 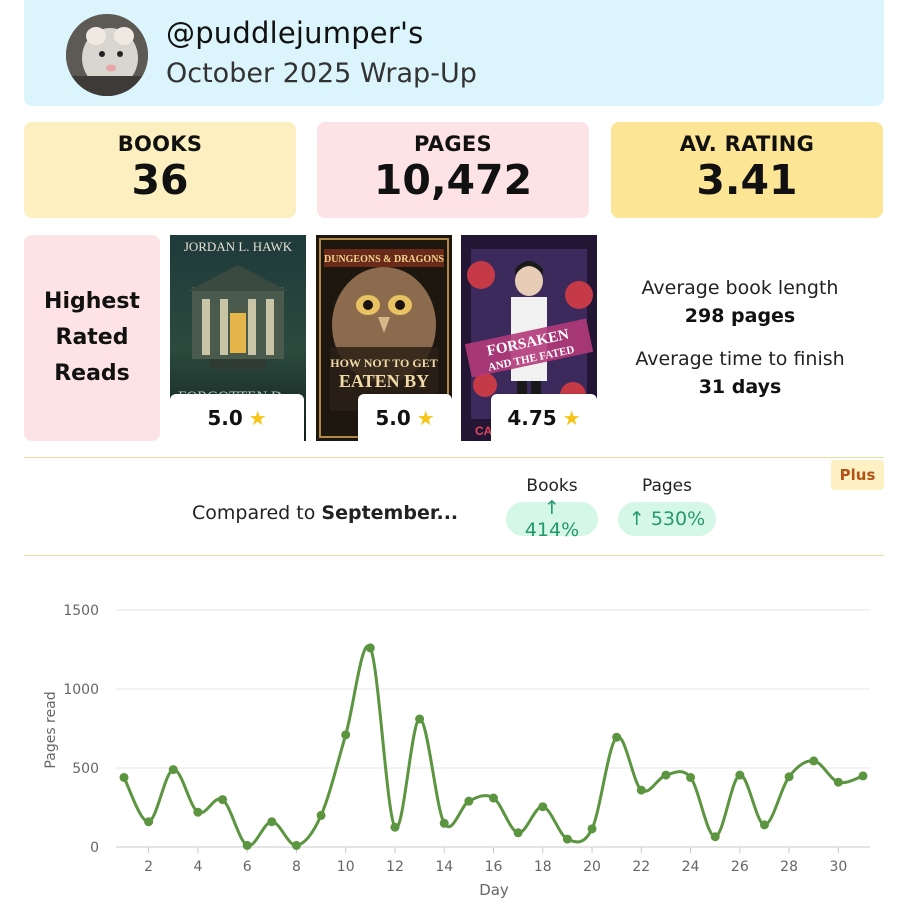 I want to click on highest-rated-heading: Highest Rated Reads, so click(x=92, y=338).